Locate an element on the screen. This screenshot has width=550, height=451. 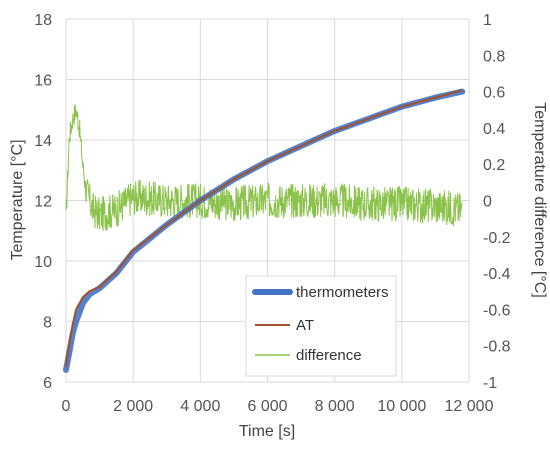
legend-label-at: AT is located at coordinates (305, 325).